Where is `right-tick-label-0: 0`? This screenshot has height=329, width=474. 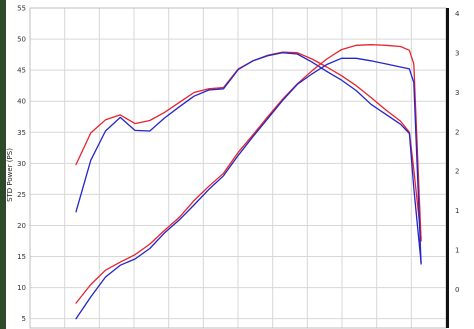
right-tick-label-0: 0 is located at coordinates (457, 290).